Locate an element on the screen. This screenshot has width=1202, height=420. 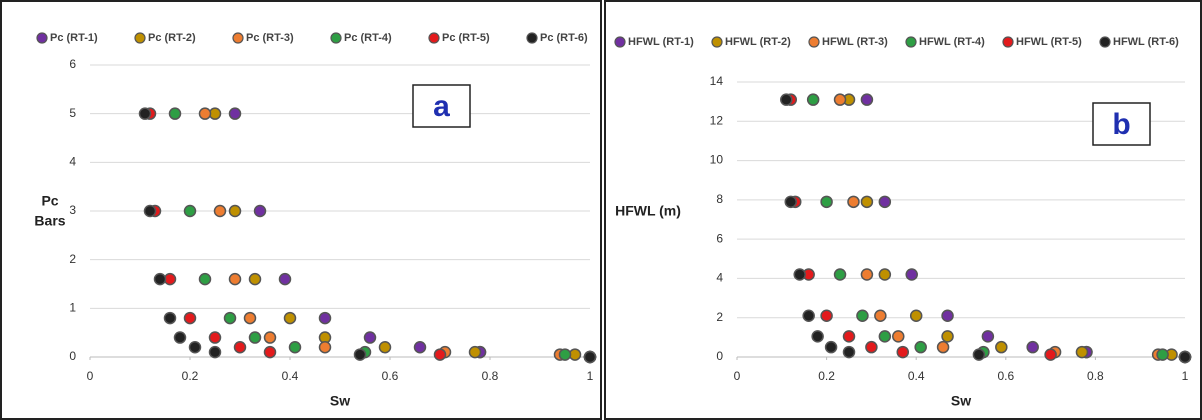
legend-label: HFWL (RT-3) is located at coordinates (855, 42).